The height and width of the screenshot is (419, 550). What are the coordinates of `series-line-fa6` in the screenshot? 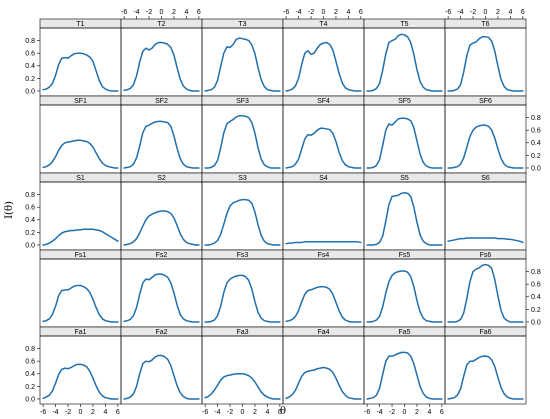 It's located at (485, 377).